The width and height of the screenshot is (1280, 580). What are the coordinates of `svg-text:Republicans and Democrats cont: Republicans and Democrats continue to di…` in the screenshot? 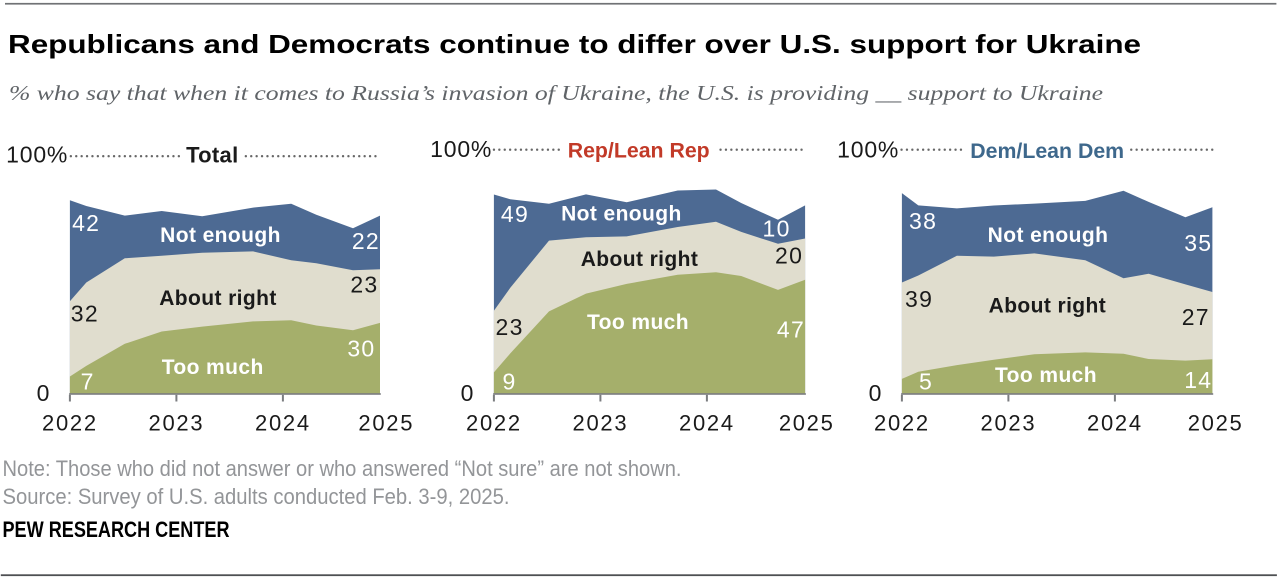 It's located at (574, 44).